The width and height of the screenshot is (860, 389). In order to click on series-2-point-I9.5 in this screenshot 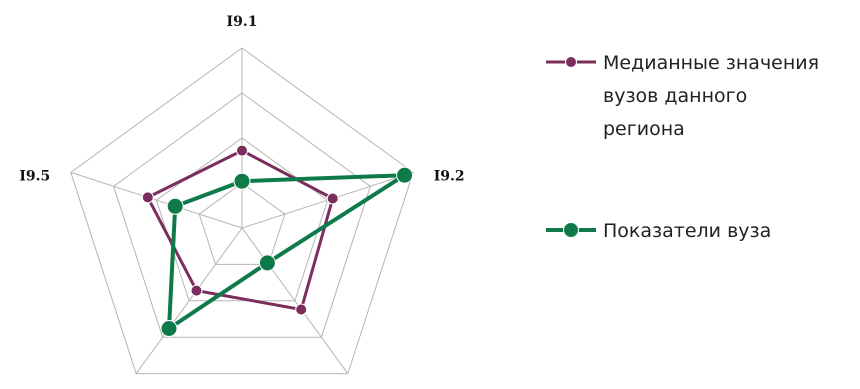, I will do `click(175, 206)`.